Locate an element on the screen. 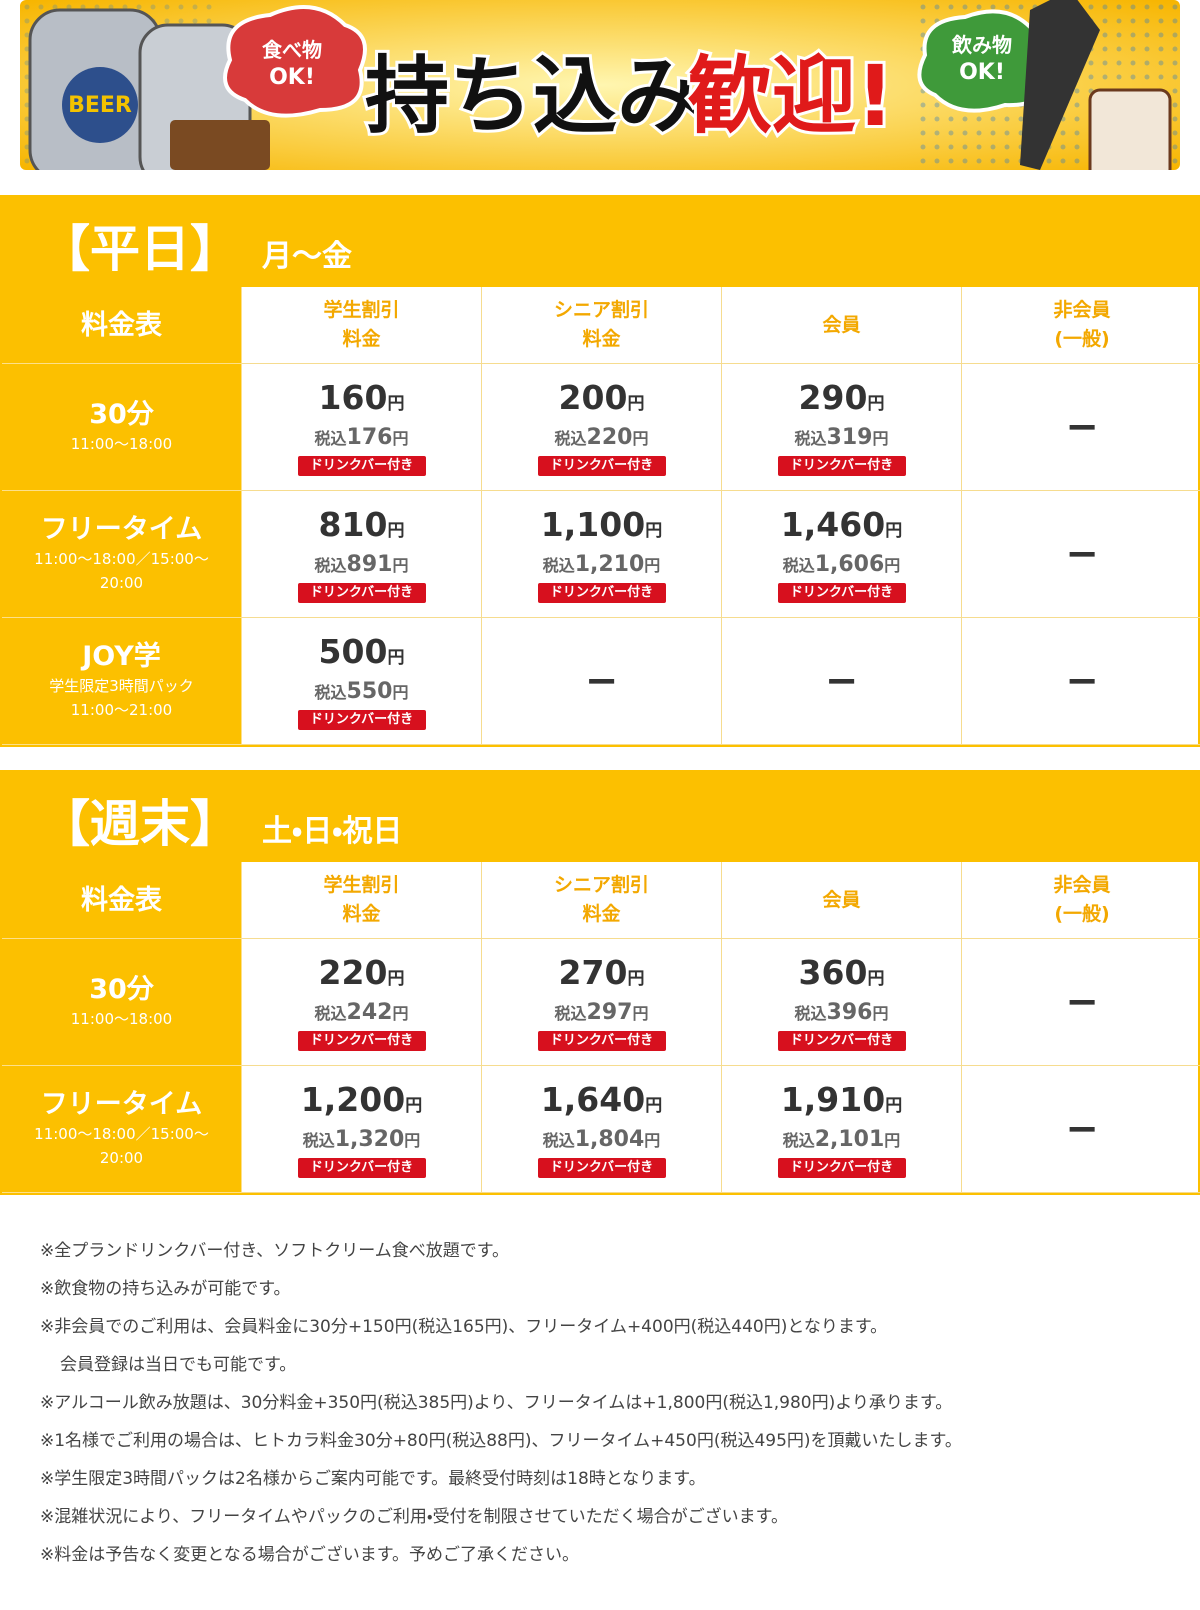  price-cell: 200円 税込220円 ドリンクバー付き is located at coordinates (602, 427).